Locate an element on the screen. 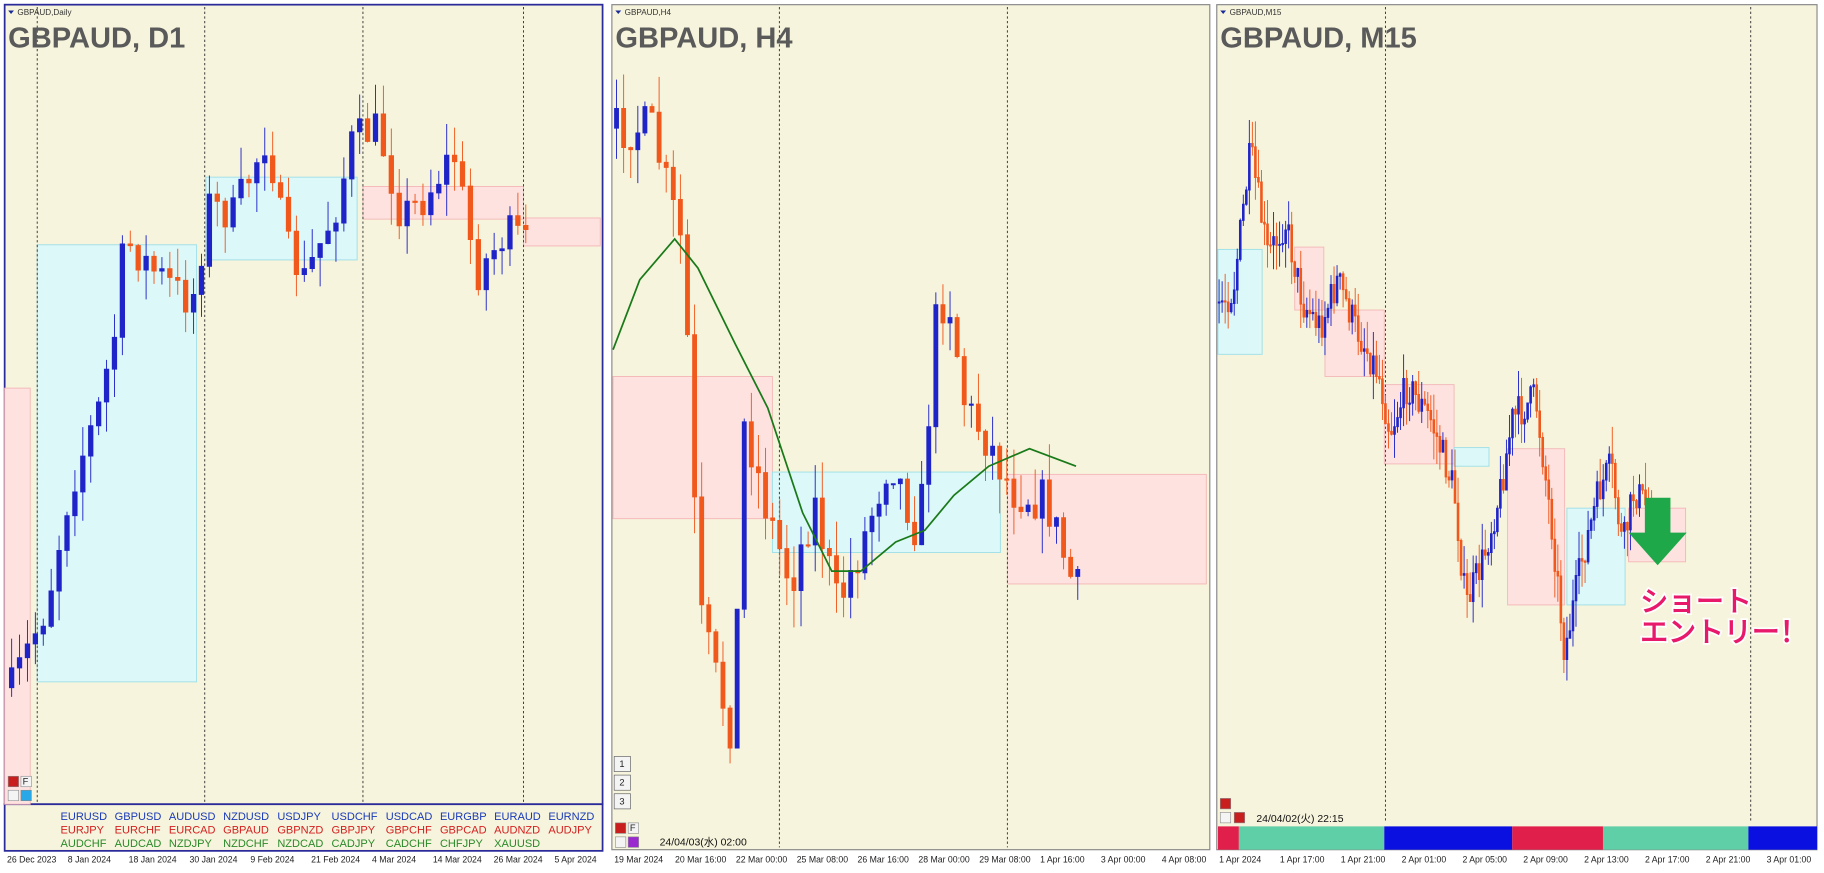 This screenshot has width=1824, height=873. window-tab: GBPAUD,H4 is located at coordinates (648, 12).